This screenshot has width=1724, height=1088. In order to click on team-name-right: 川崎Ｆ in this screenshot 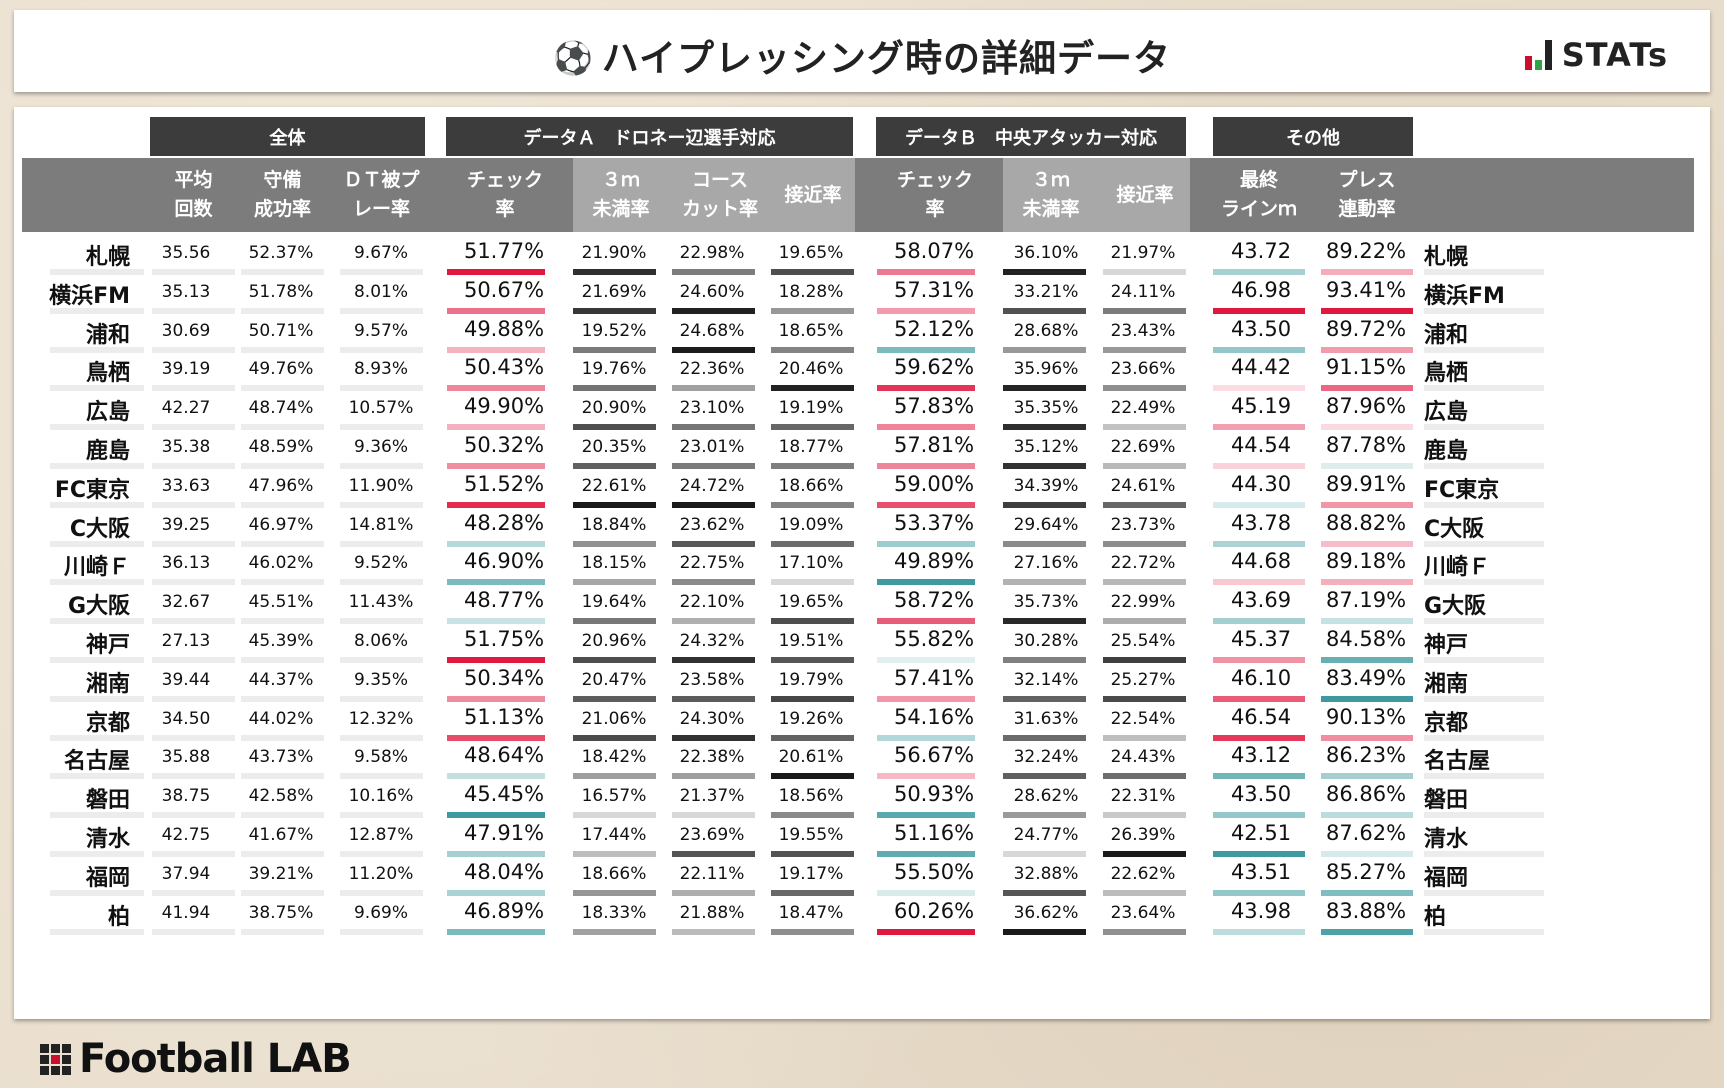, I will do `click(1457, 568)`.